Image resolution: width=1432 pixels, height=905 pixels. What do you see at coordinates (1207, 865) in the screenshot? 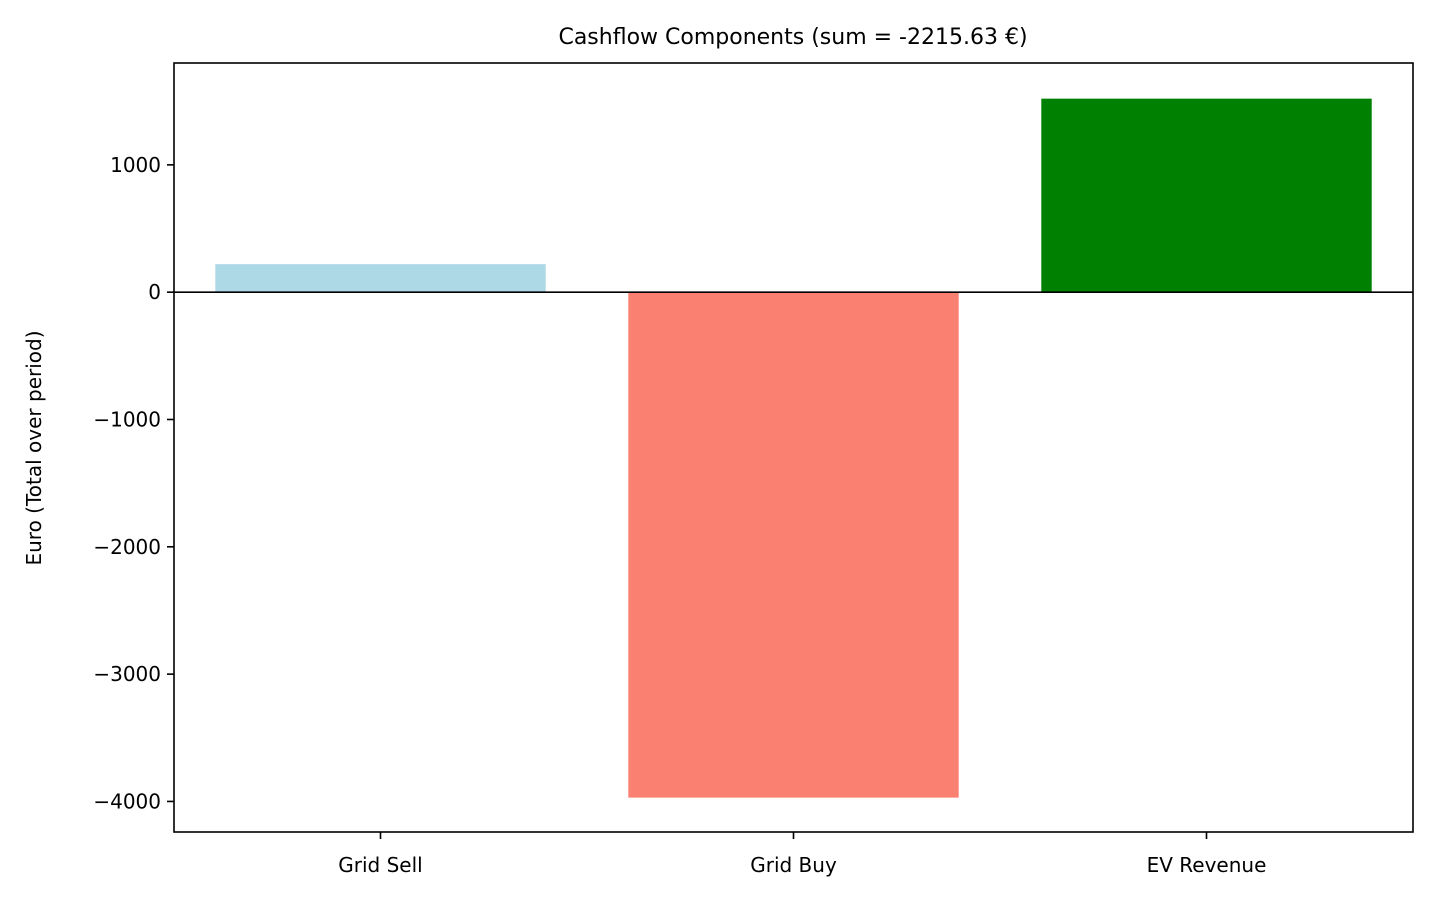
I see `x-tick-label: EV Revenue` at bounding box center [1207, 865].